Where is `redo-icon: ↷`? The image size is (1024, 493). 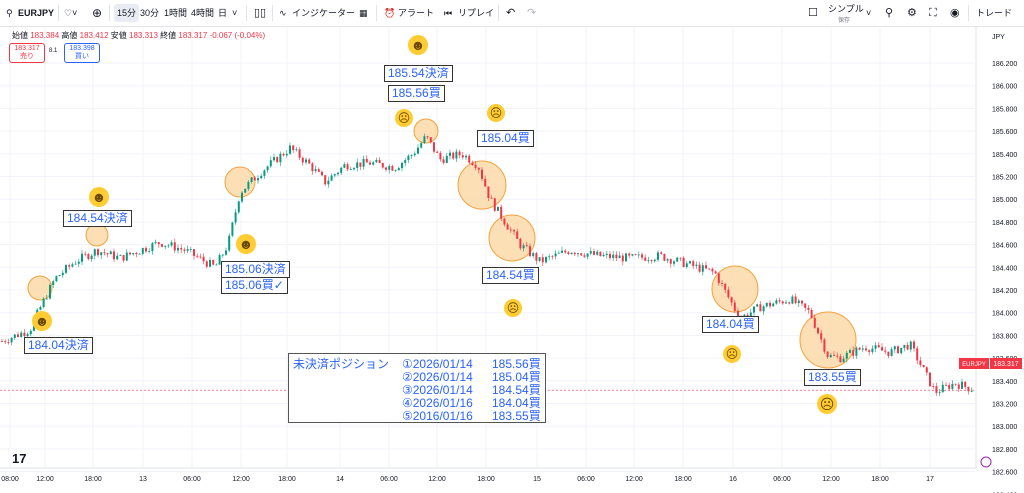
redo-icon: ↷ is located at coordinates (532, 13).